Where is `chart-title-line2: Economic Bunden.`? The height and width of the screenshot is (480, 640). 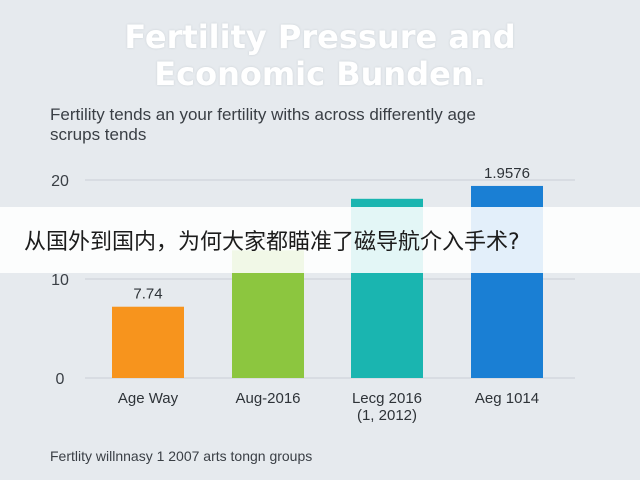 chart-title-line2: Economic Bunden. is located at coordinates (320, 74).